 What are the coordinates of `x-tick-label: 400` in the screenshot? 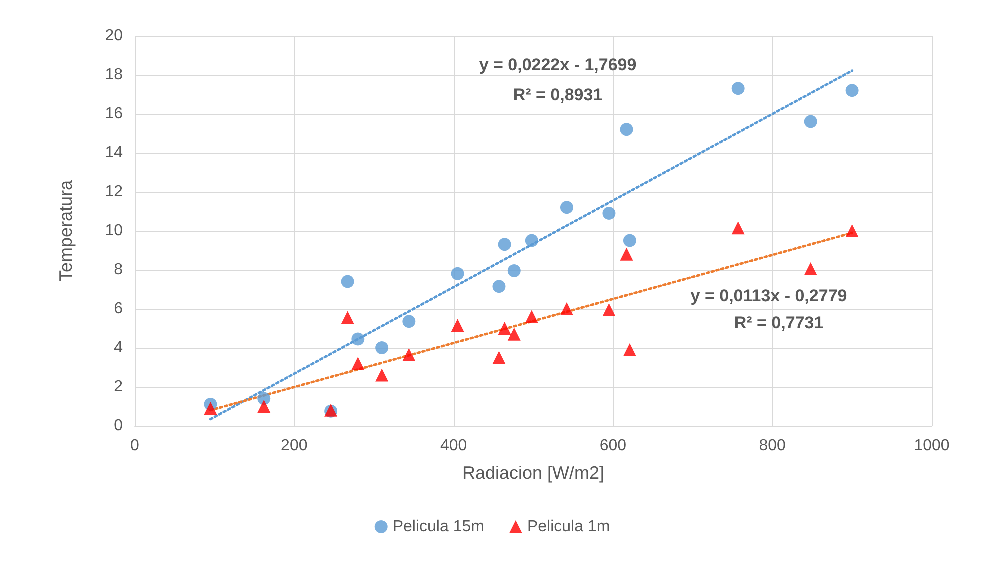 It's located at (454, 446).